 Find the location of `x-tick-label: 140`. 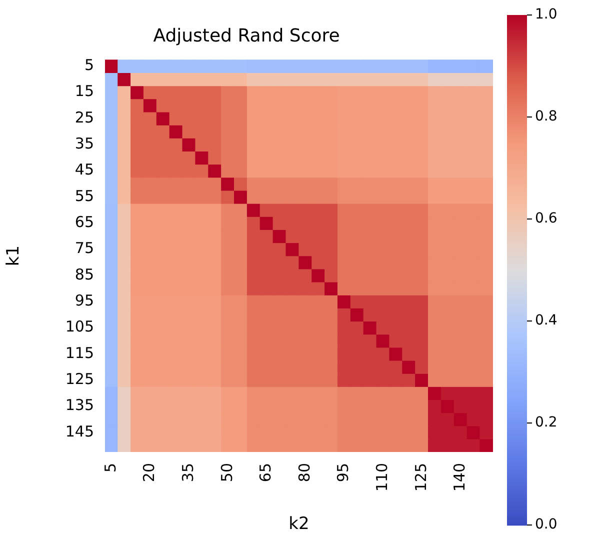

x-tick-label: 140 is located at coordinates (459, 477).